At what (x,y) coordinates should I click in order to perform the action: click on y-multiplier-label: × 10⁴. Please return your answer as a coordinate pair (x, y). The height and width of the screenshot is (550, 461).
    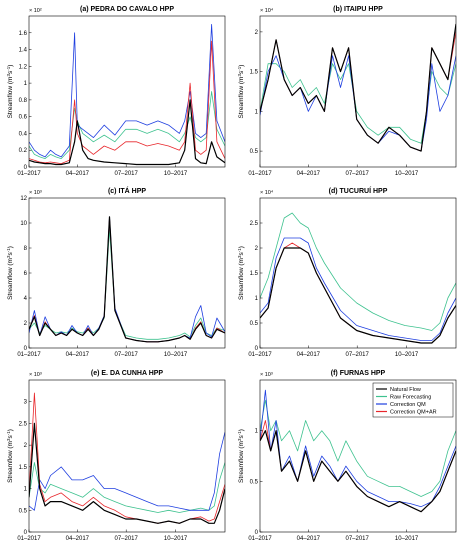
    Looking at the image, I should click on (267, 10).